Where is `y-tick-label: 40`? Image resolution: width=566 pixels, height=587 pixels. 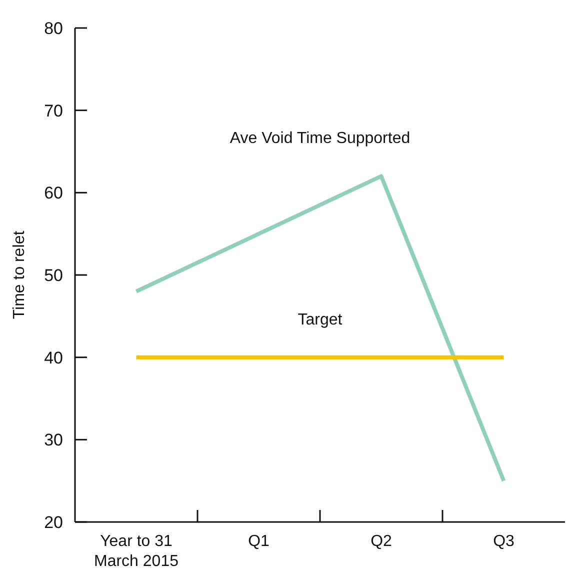 y-tick-label: 40 is located at coordinates (53, 358).